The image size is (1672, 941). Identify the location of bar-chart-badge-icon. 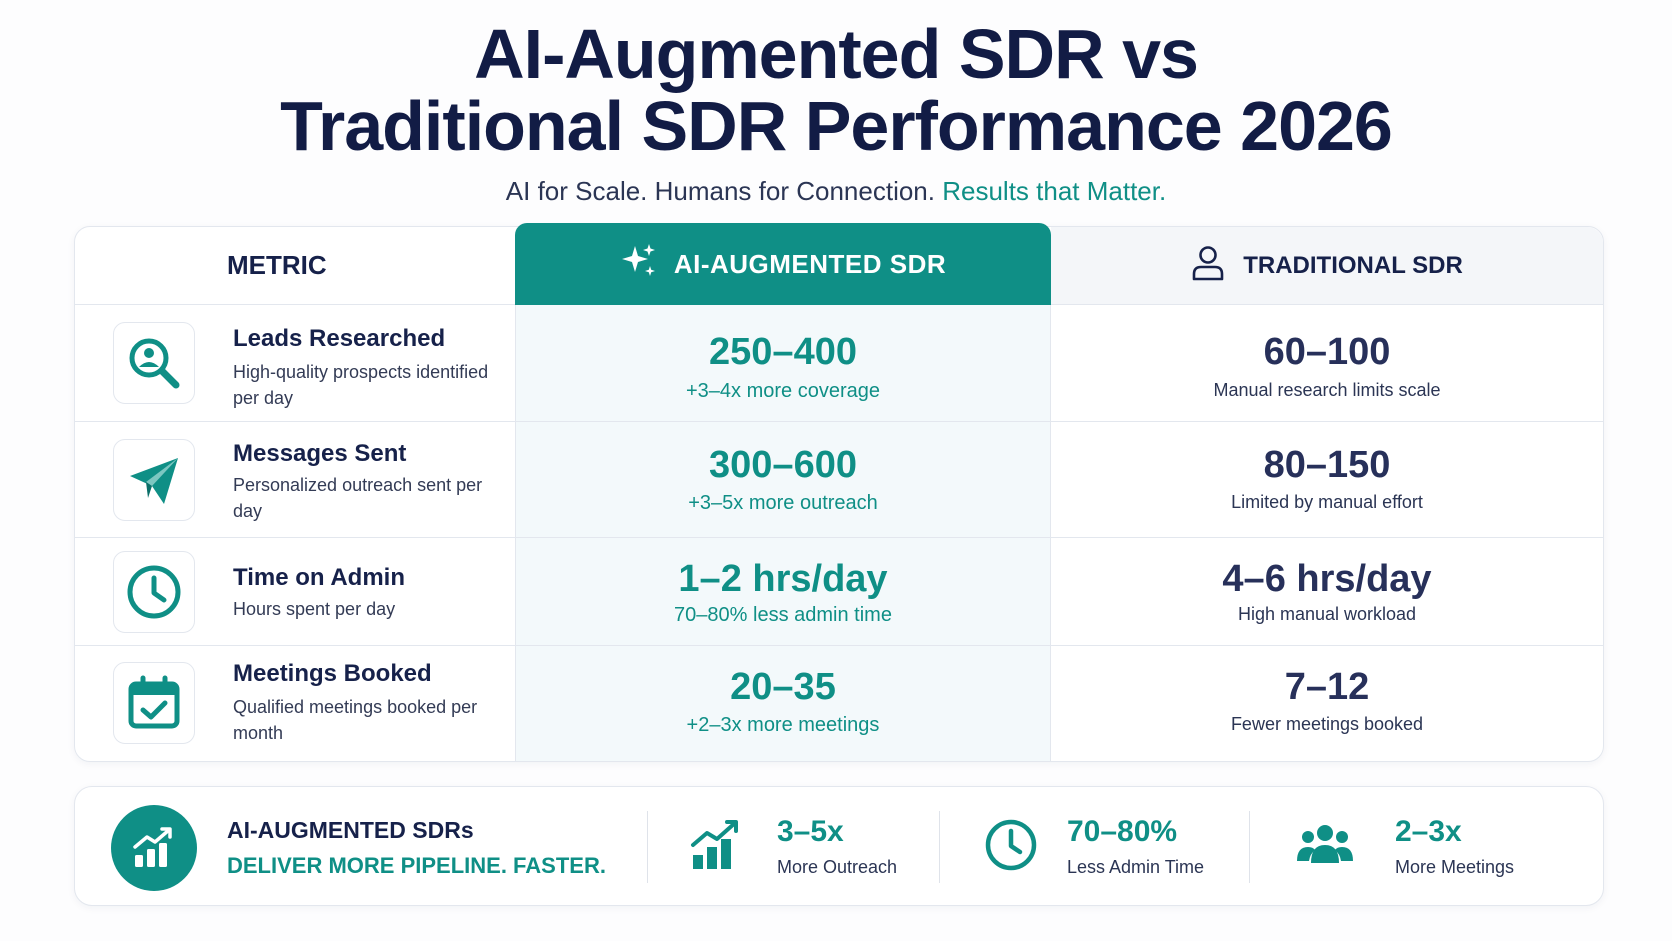
(154, 848).